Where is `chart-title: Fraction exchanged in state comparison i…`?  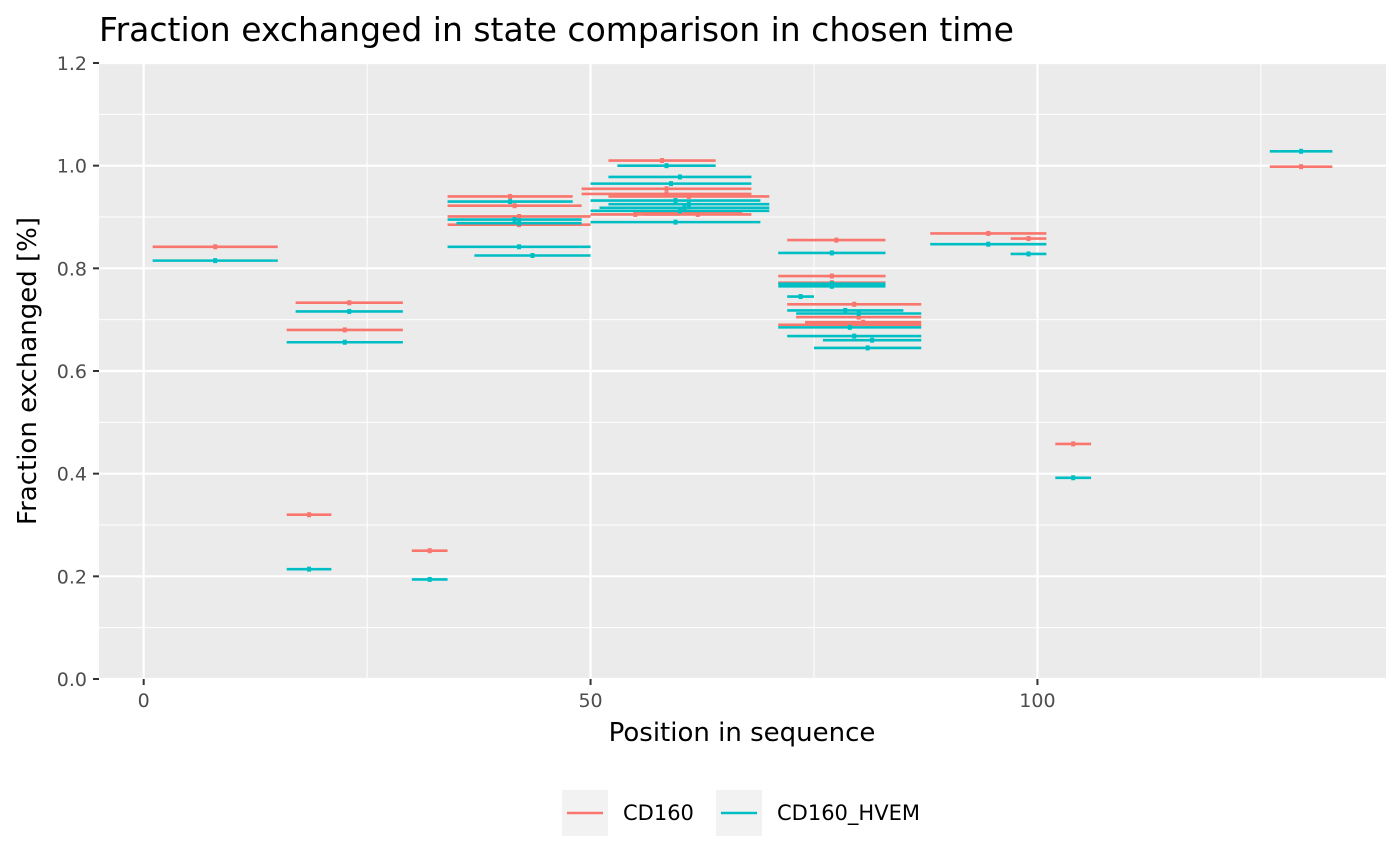 chart-title: Fraction exchanged in state comparison i… is located at coordinates (556, 29).